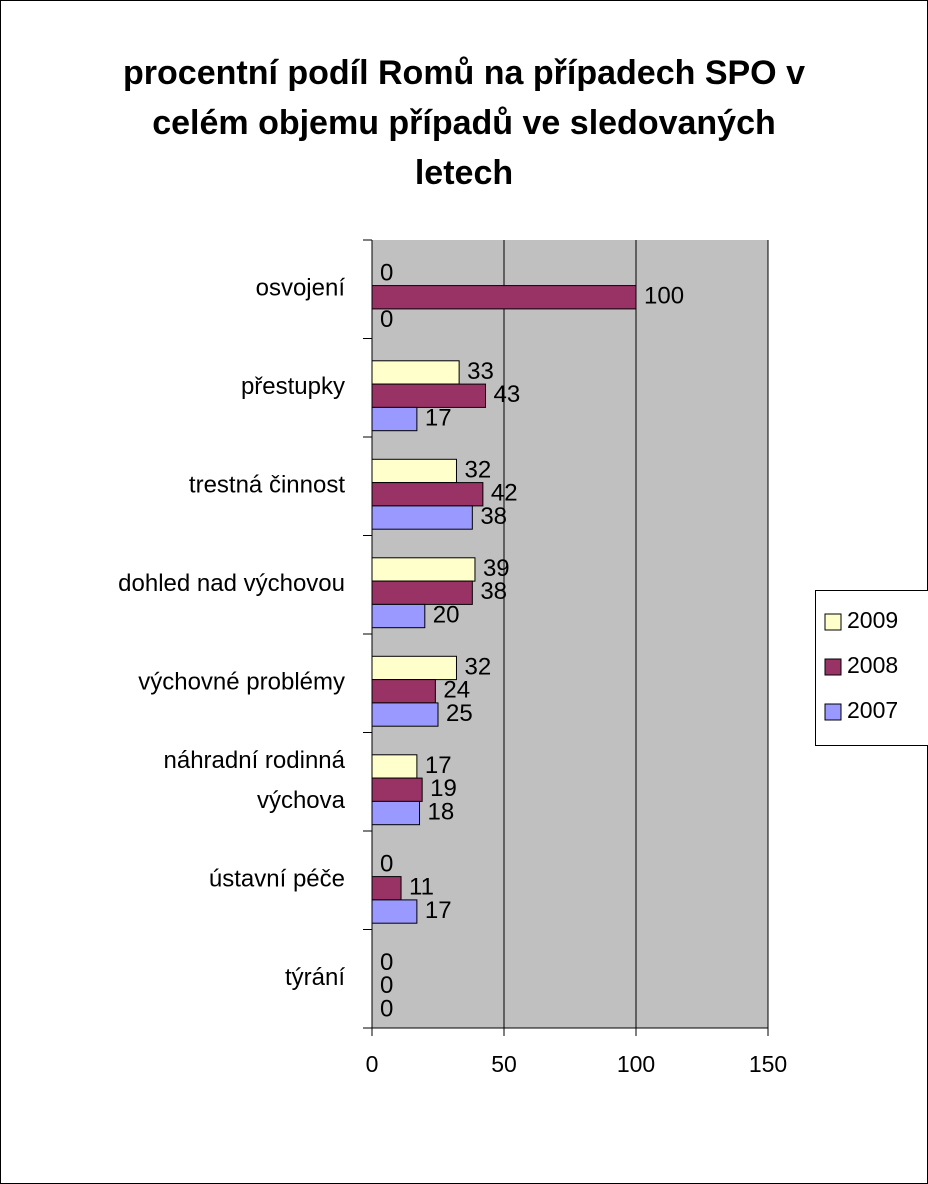 The width and height of the screenshot is (928, 1184). I want to click on value-label: 11, so click(421, 887).